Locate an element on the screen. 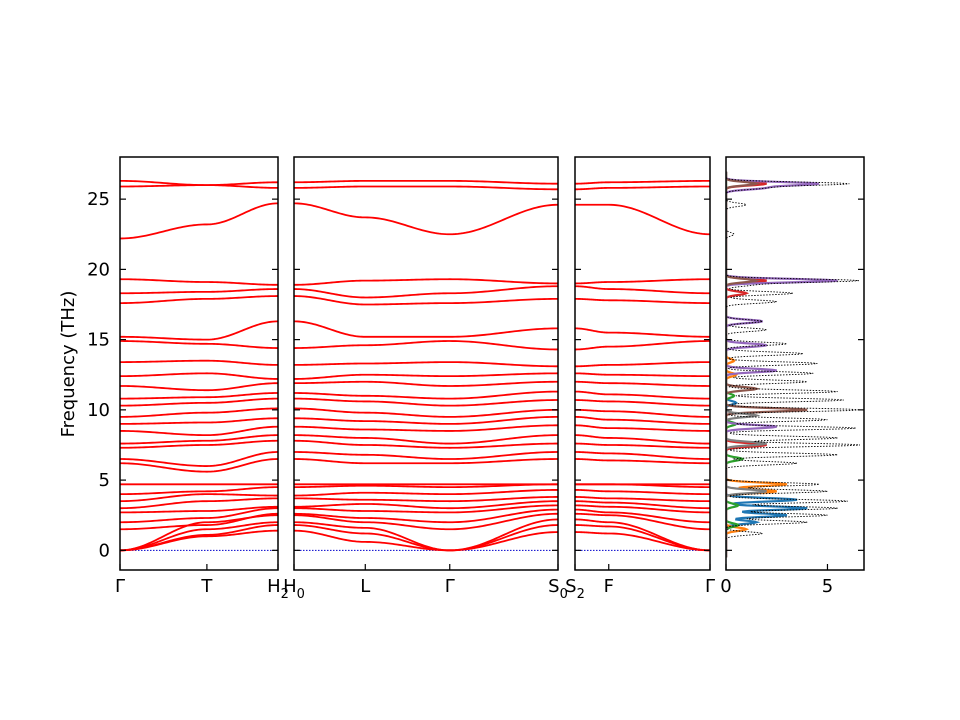 The width and height of the screenshot is (960, 720). k-point-label: H0 is located at coordinates (294, 589).